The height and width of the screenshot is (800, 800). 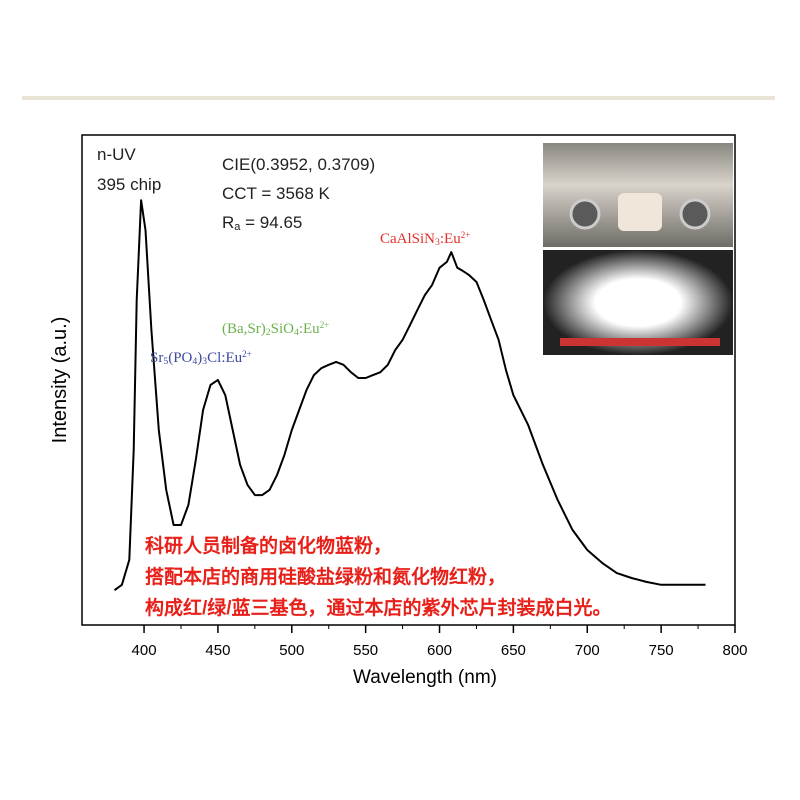 I want to click on y-axis-label: Intensity (a.u.), so click(x=60, y=380).